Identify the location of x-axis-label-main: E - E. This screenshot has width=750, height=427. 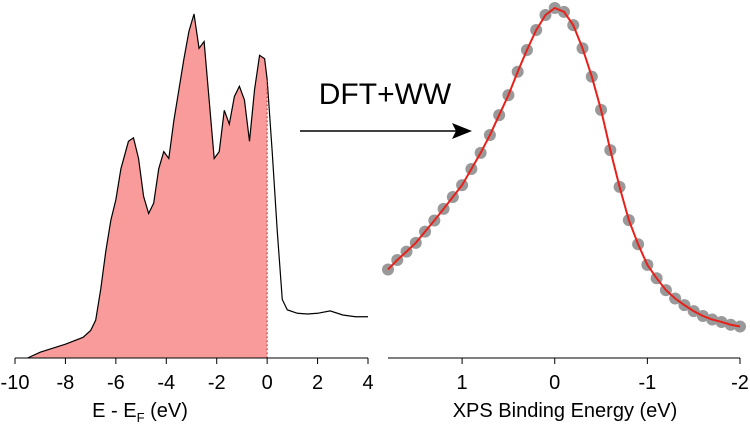
(114, 411).